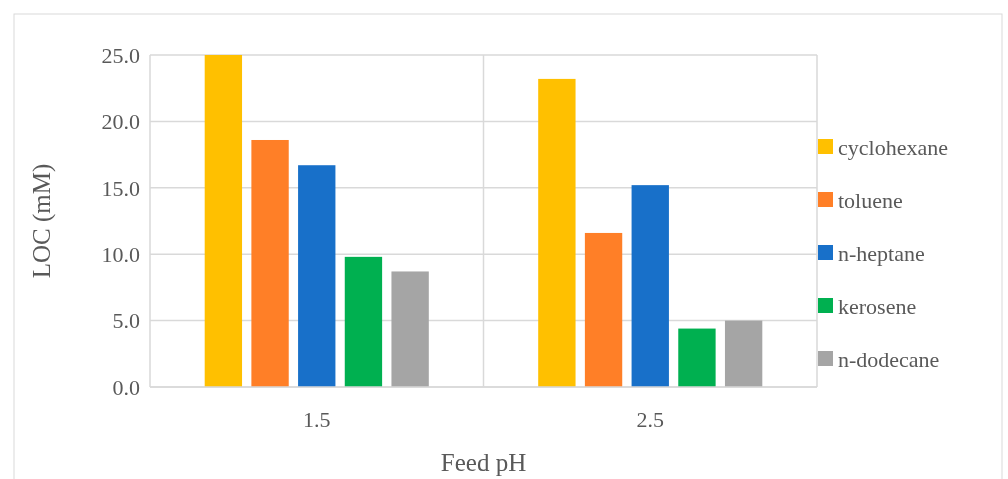  Describe the element at coordinates (42, 221) in the screenshot. I see `y-axis-title: LOC (mM)` at that location.